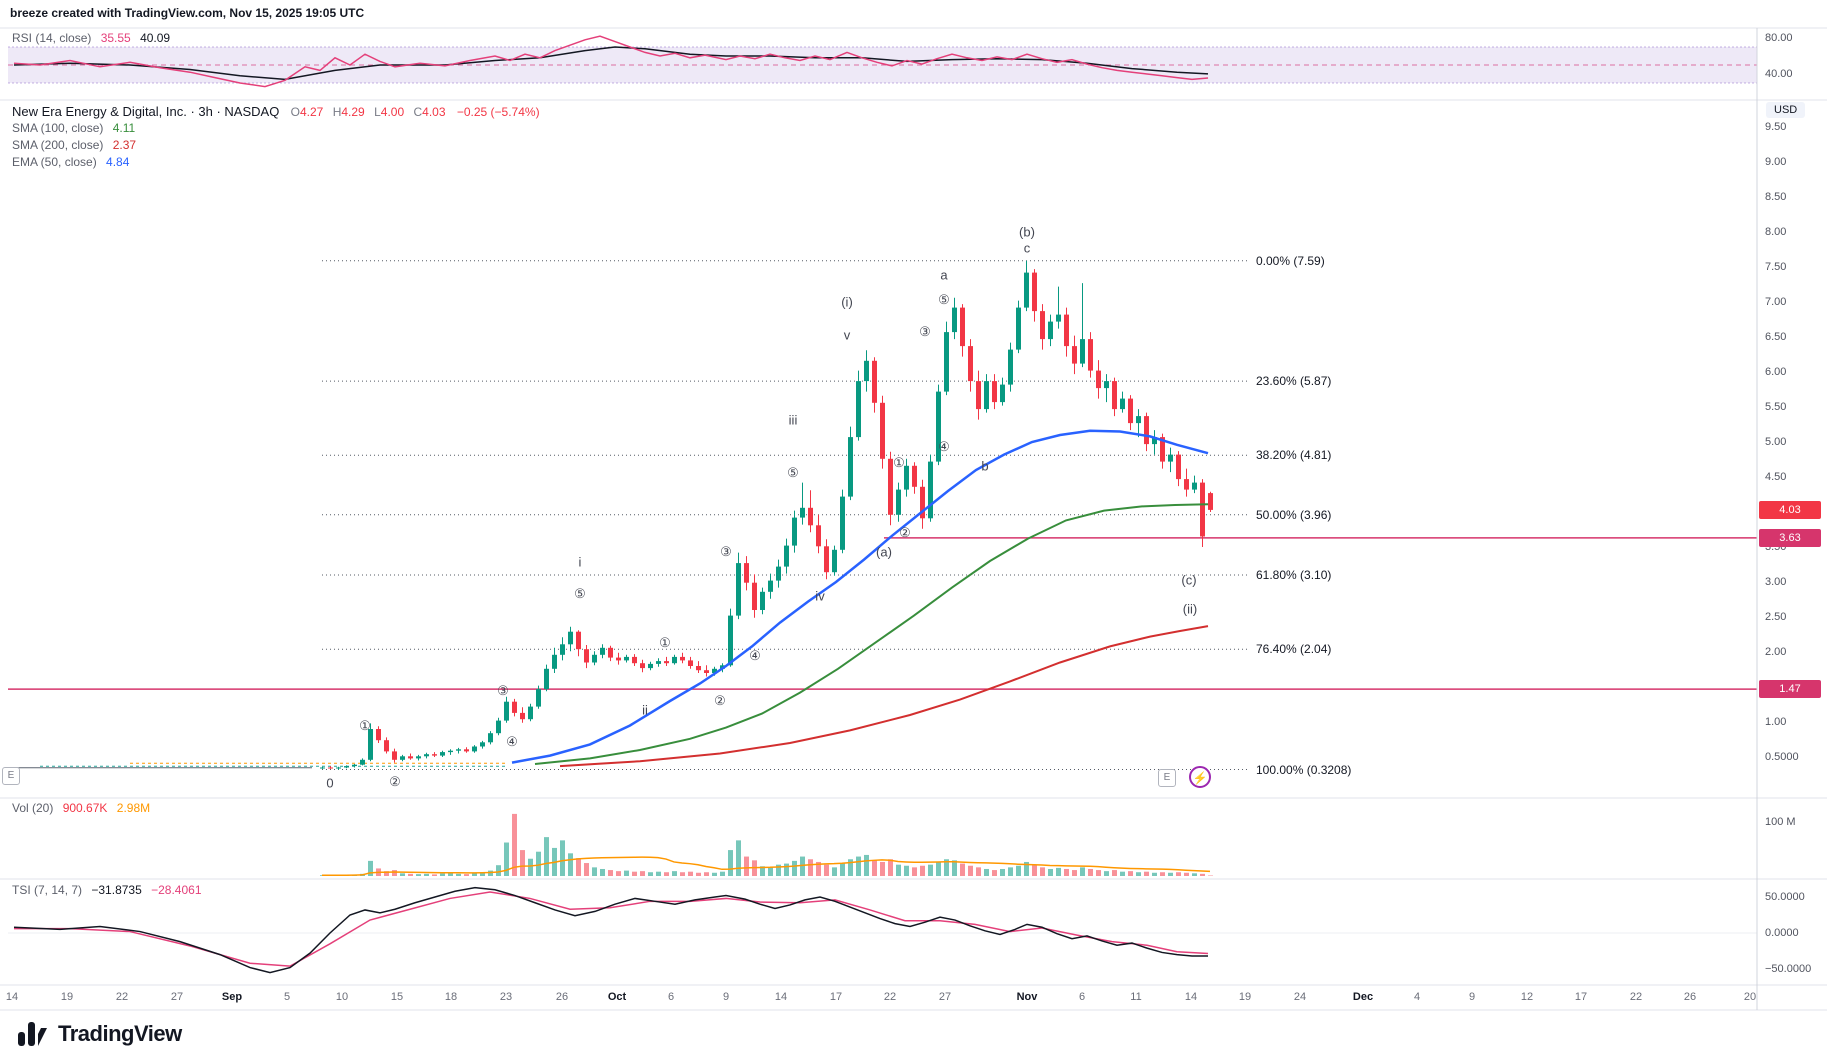 This screenshot has height=1059, width=1827. Describe the element at coordinates (124, 145) in the screenshot. I see `sma200-value: 2.37` at that location.